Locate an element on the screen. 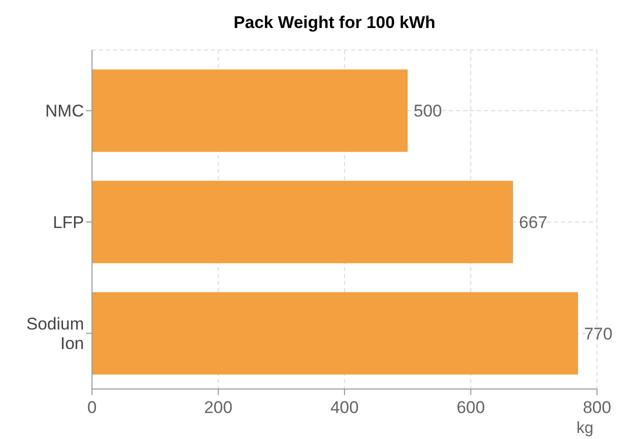 Image resolution: width=621 pixels, height=439 pixels. x-tick-label: 200 is located at coordinates (218, 407).